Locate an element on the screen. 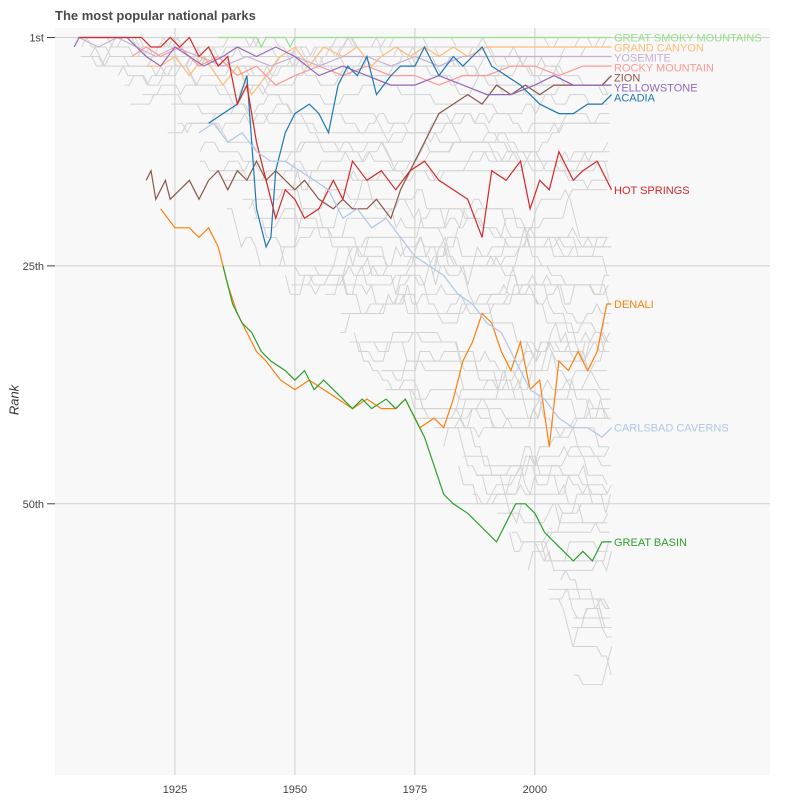  series-label: GREAT SMOKY MOUNTAINS is located at coordinates (688, 39).